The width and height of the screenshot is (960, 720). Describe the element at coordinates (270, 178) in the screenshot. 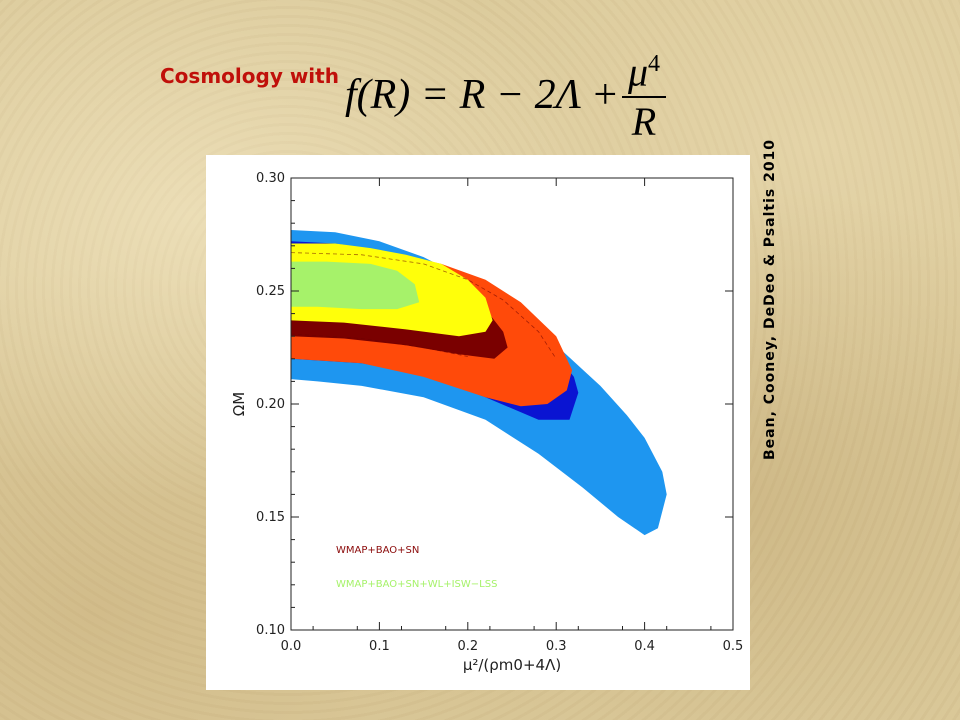

I see `y-tick-label: 0.30` at that location.